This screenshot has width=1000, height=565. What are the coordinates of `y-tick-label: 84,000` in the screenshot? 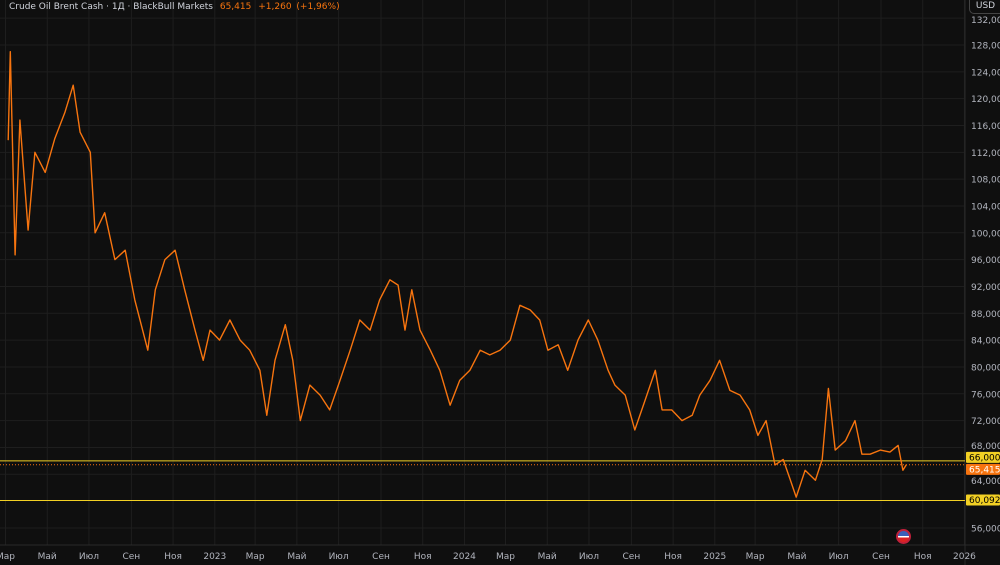 It's located at (985, 342).